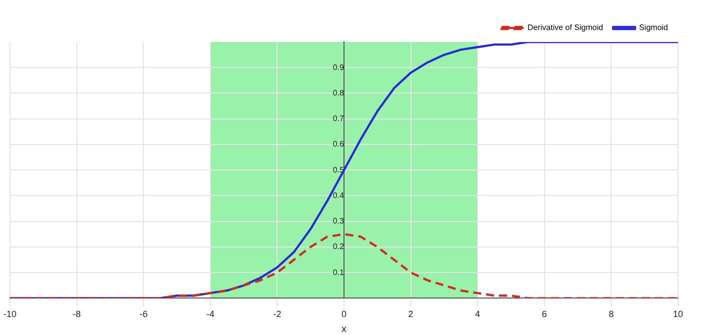 The width and height of the screenshot is (703, 335). What do you see at coordinates (338, 93) in the screenshot?
I see `y-tick-label: 0.8` at bounding box center [338, 93].